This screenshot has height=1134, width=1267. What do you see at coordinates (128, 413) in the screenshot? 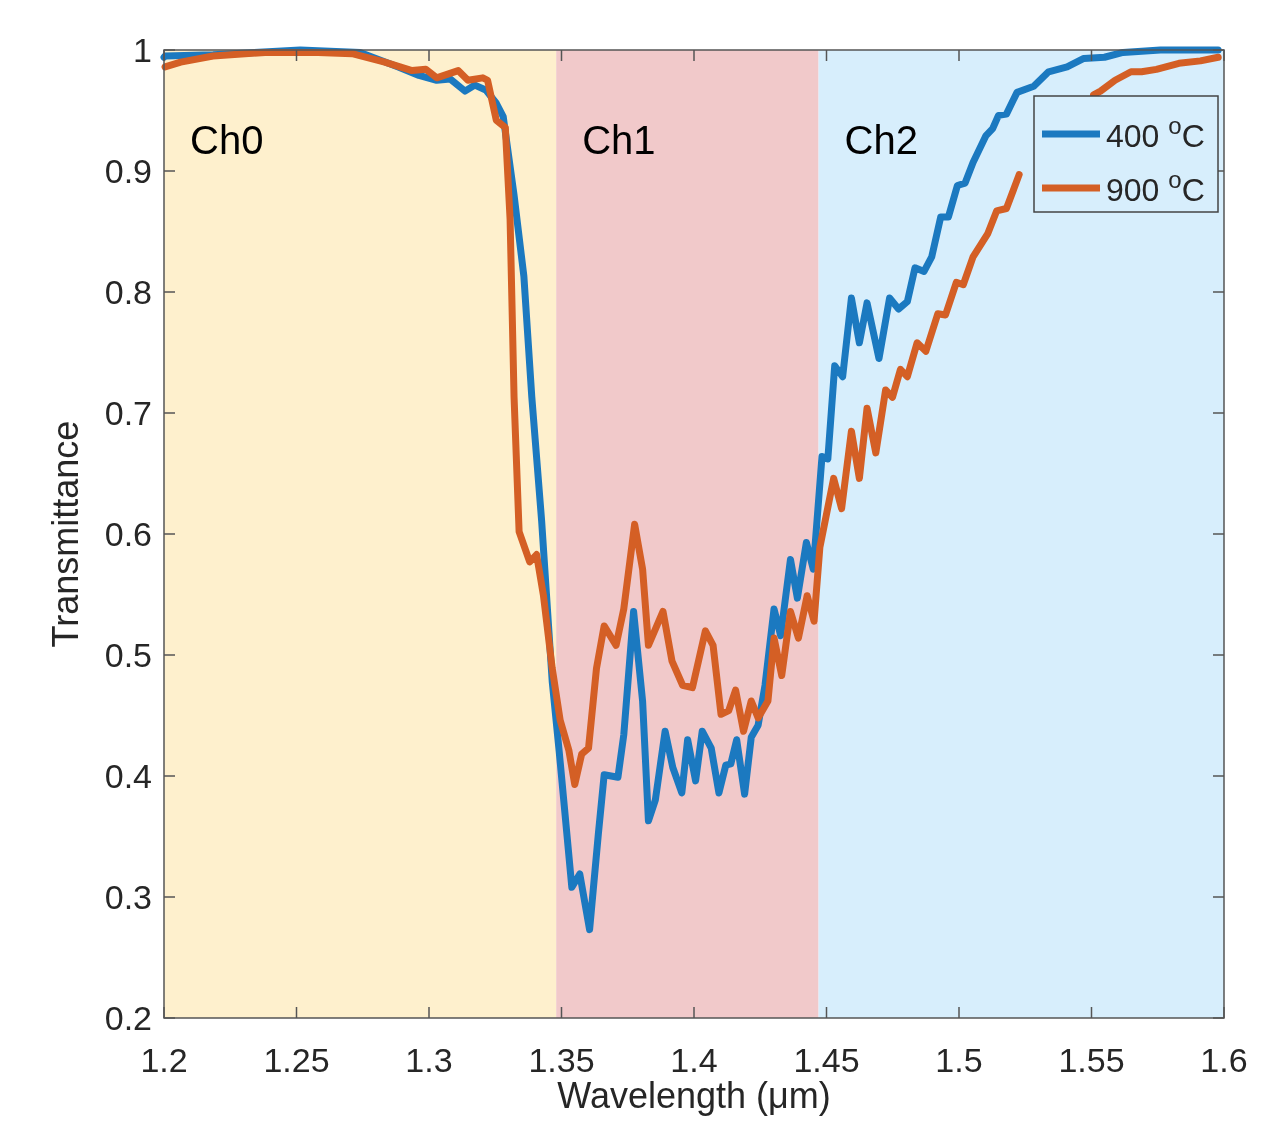
I see `y-tick-label: 0.7` at bounding box center [128, 413].